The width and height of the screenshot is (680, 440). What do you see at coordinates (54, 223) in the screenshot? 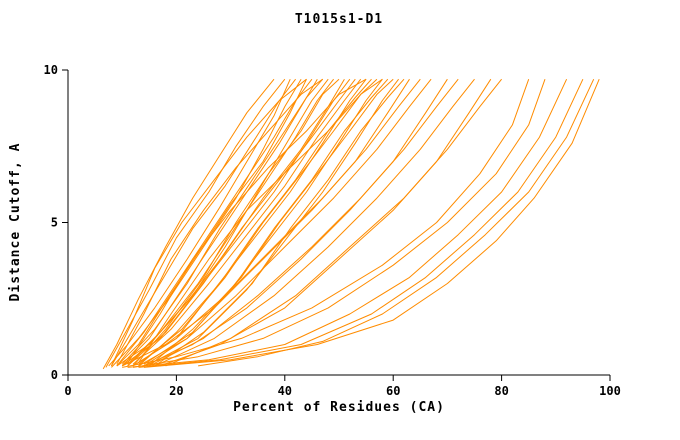
I see `y-tick-label: 5` at bounding box center [54, 223].